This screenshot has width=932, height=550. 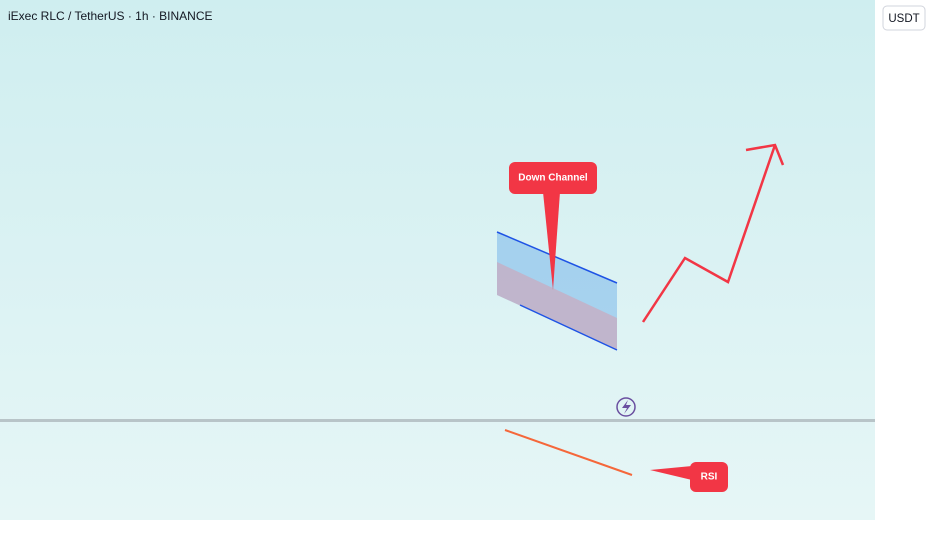 I want to click on currency-label: USDT, so click(x=903, y=19).